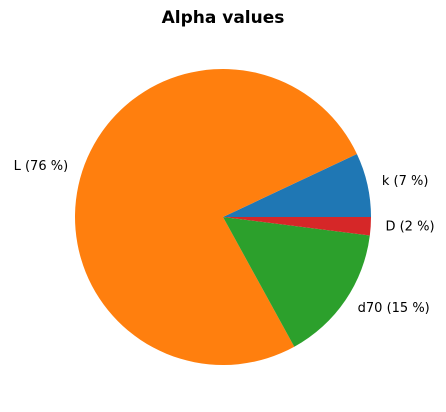 The image size is (446, 412). I want to click on chart-title: Alpha values, so click(223, 18).